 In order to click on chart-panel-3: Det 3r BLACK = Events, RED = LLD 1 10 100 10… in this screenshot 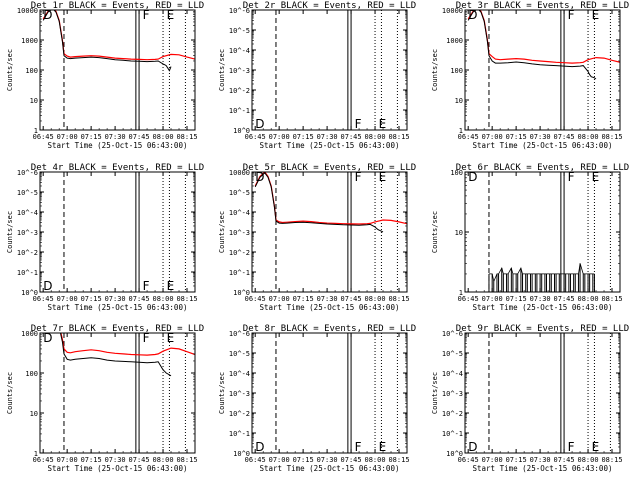, I will do `click(530, 75)`.